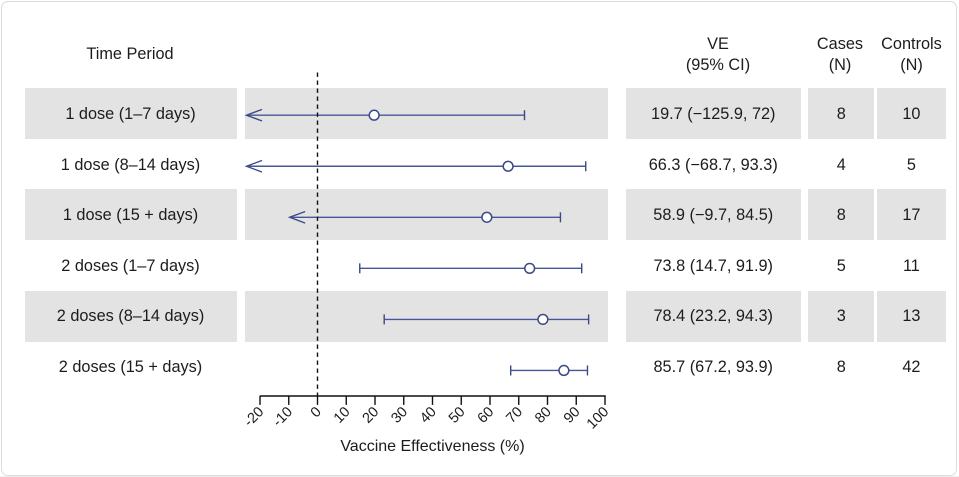 The height and width of the screenshot is (477, 959). What do you see at coordinates (432, 446) in the screenshot?
I see `svg-text: Vaccine Effectiveness (%)` at bounding box center [432, 446].